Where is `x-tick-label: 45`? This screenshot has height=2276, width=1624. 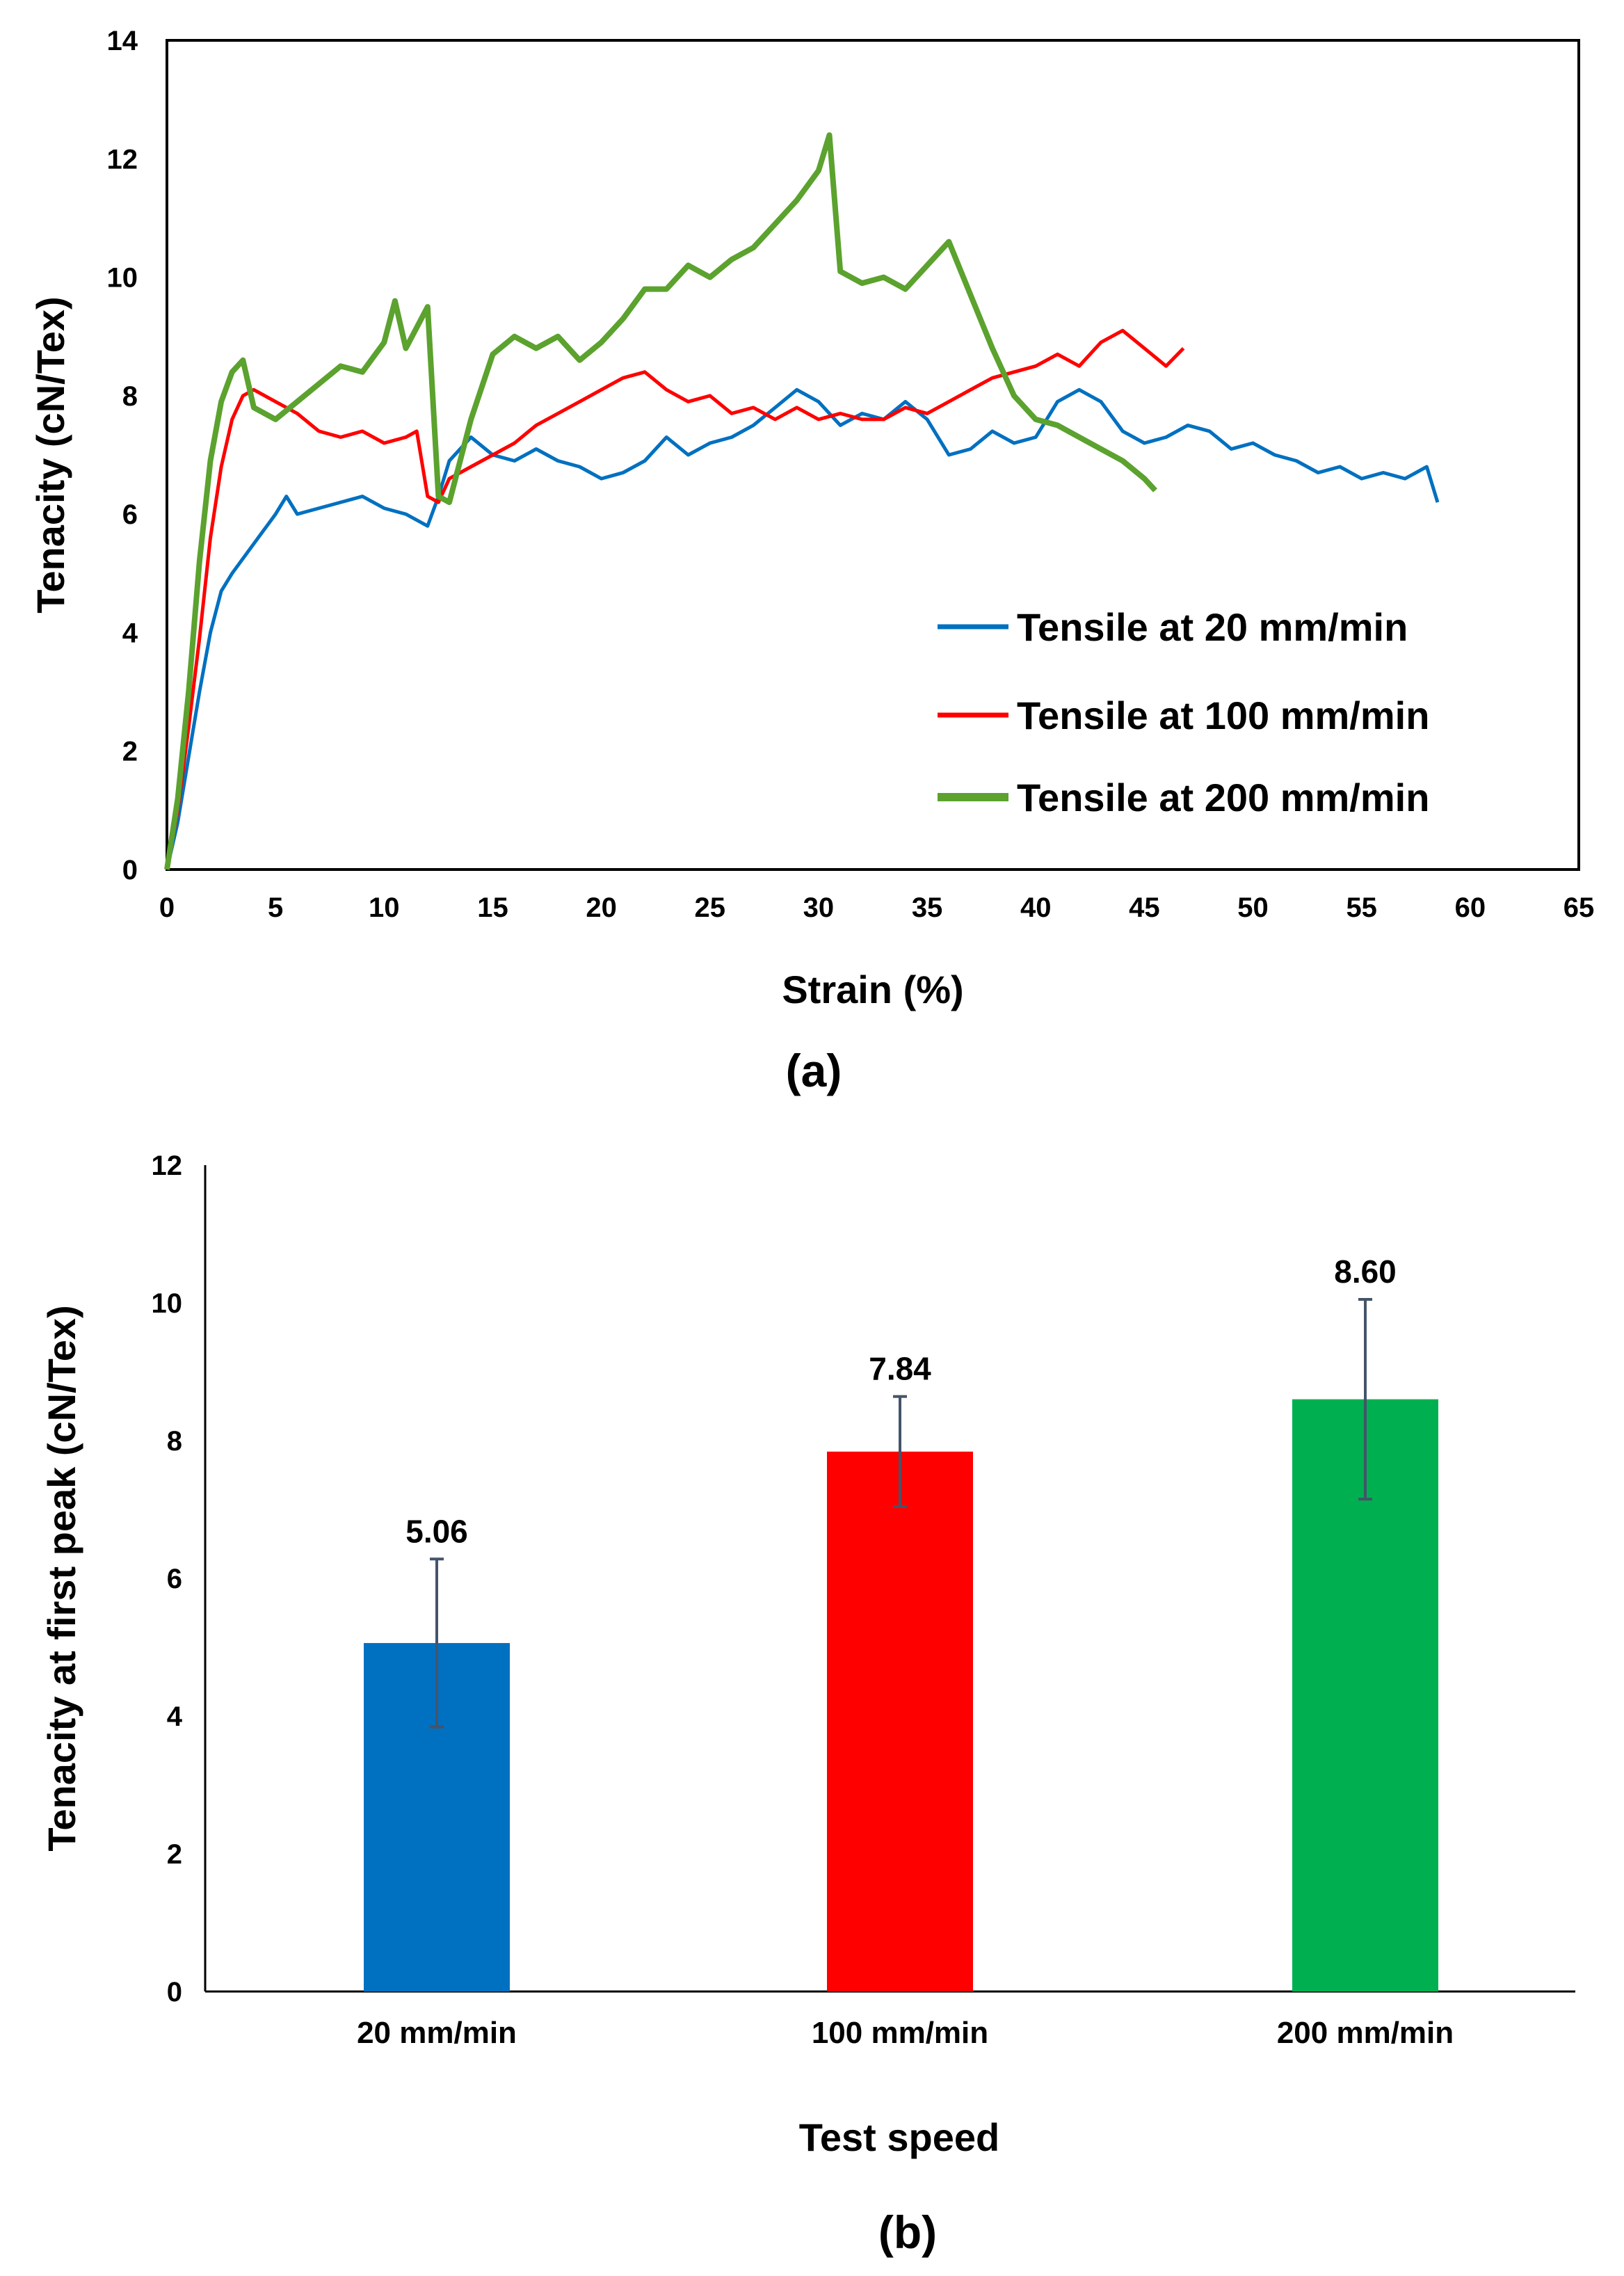
x-tick-label: 45 is located at coordinates (1144, 907).